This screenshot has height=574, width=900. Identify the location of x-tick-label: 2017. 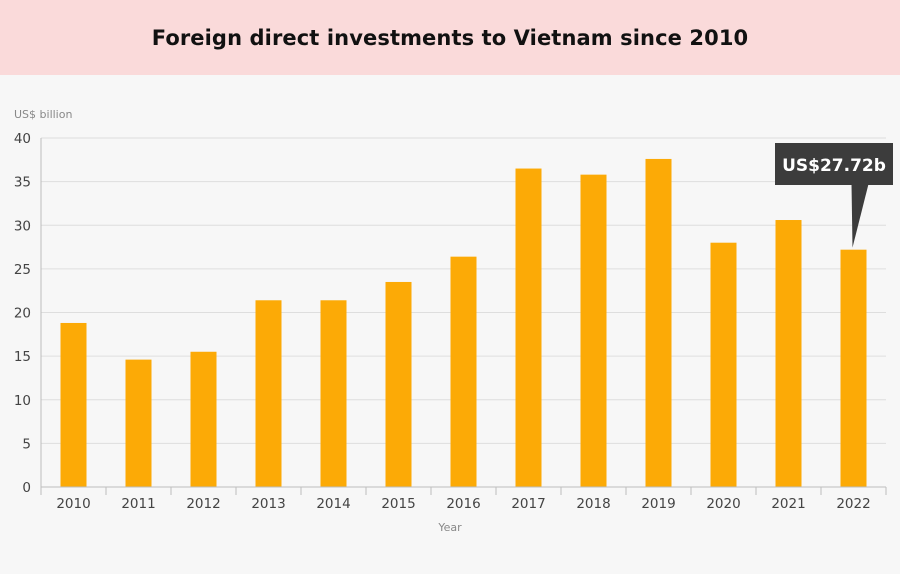
(528, 504).